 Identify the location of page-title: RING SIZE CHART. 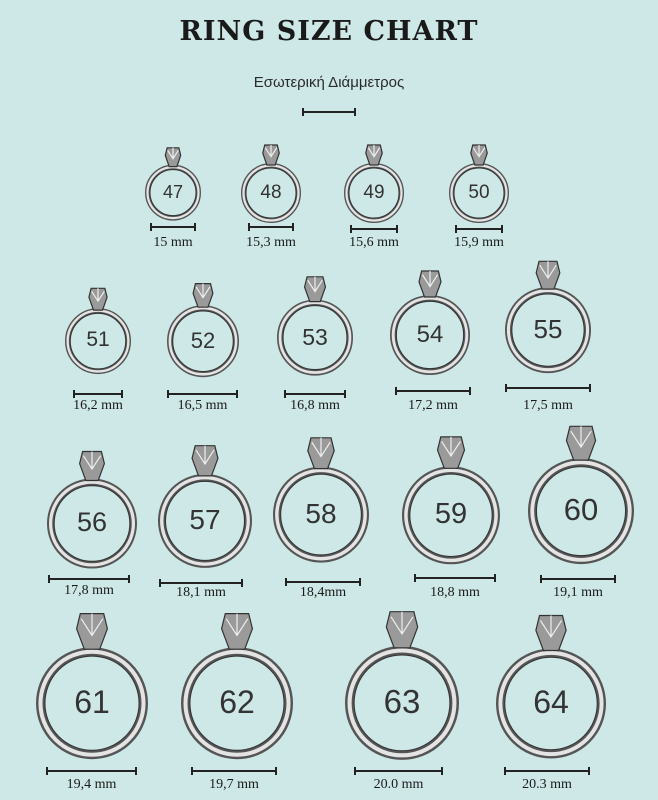
(329, 31).